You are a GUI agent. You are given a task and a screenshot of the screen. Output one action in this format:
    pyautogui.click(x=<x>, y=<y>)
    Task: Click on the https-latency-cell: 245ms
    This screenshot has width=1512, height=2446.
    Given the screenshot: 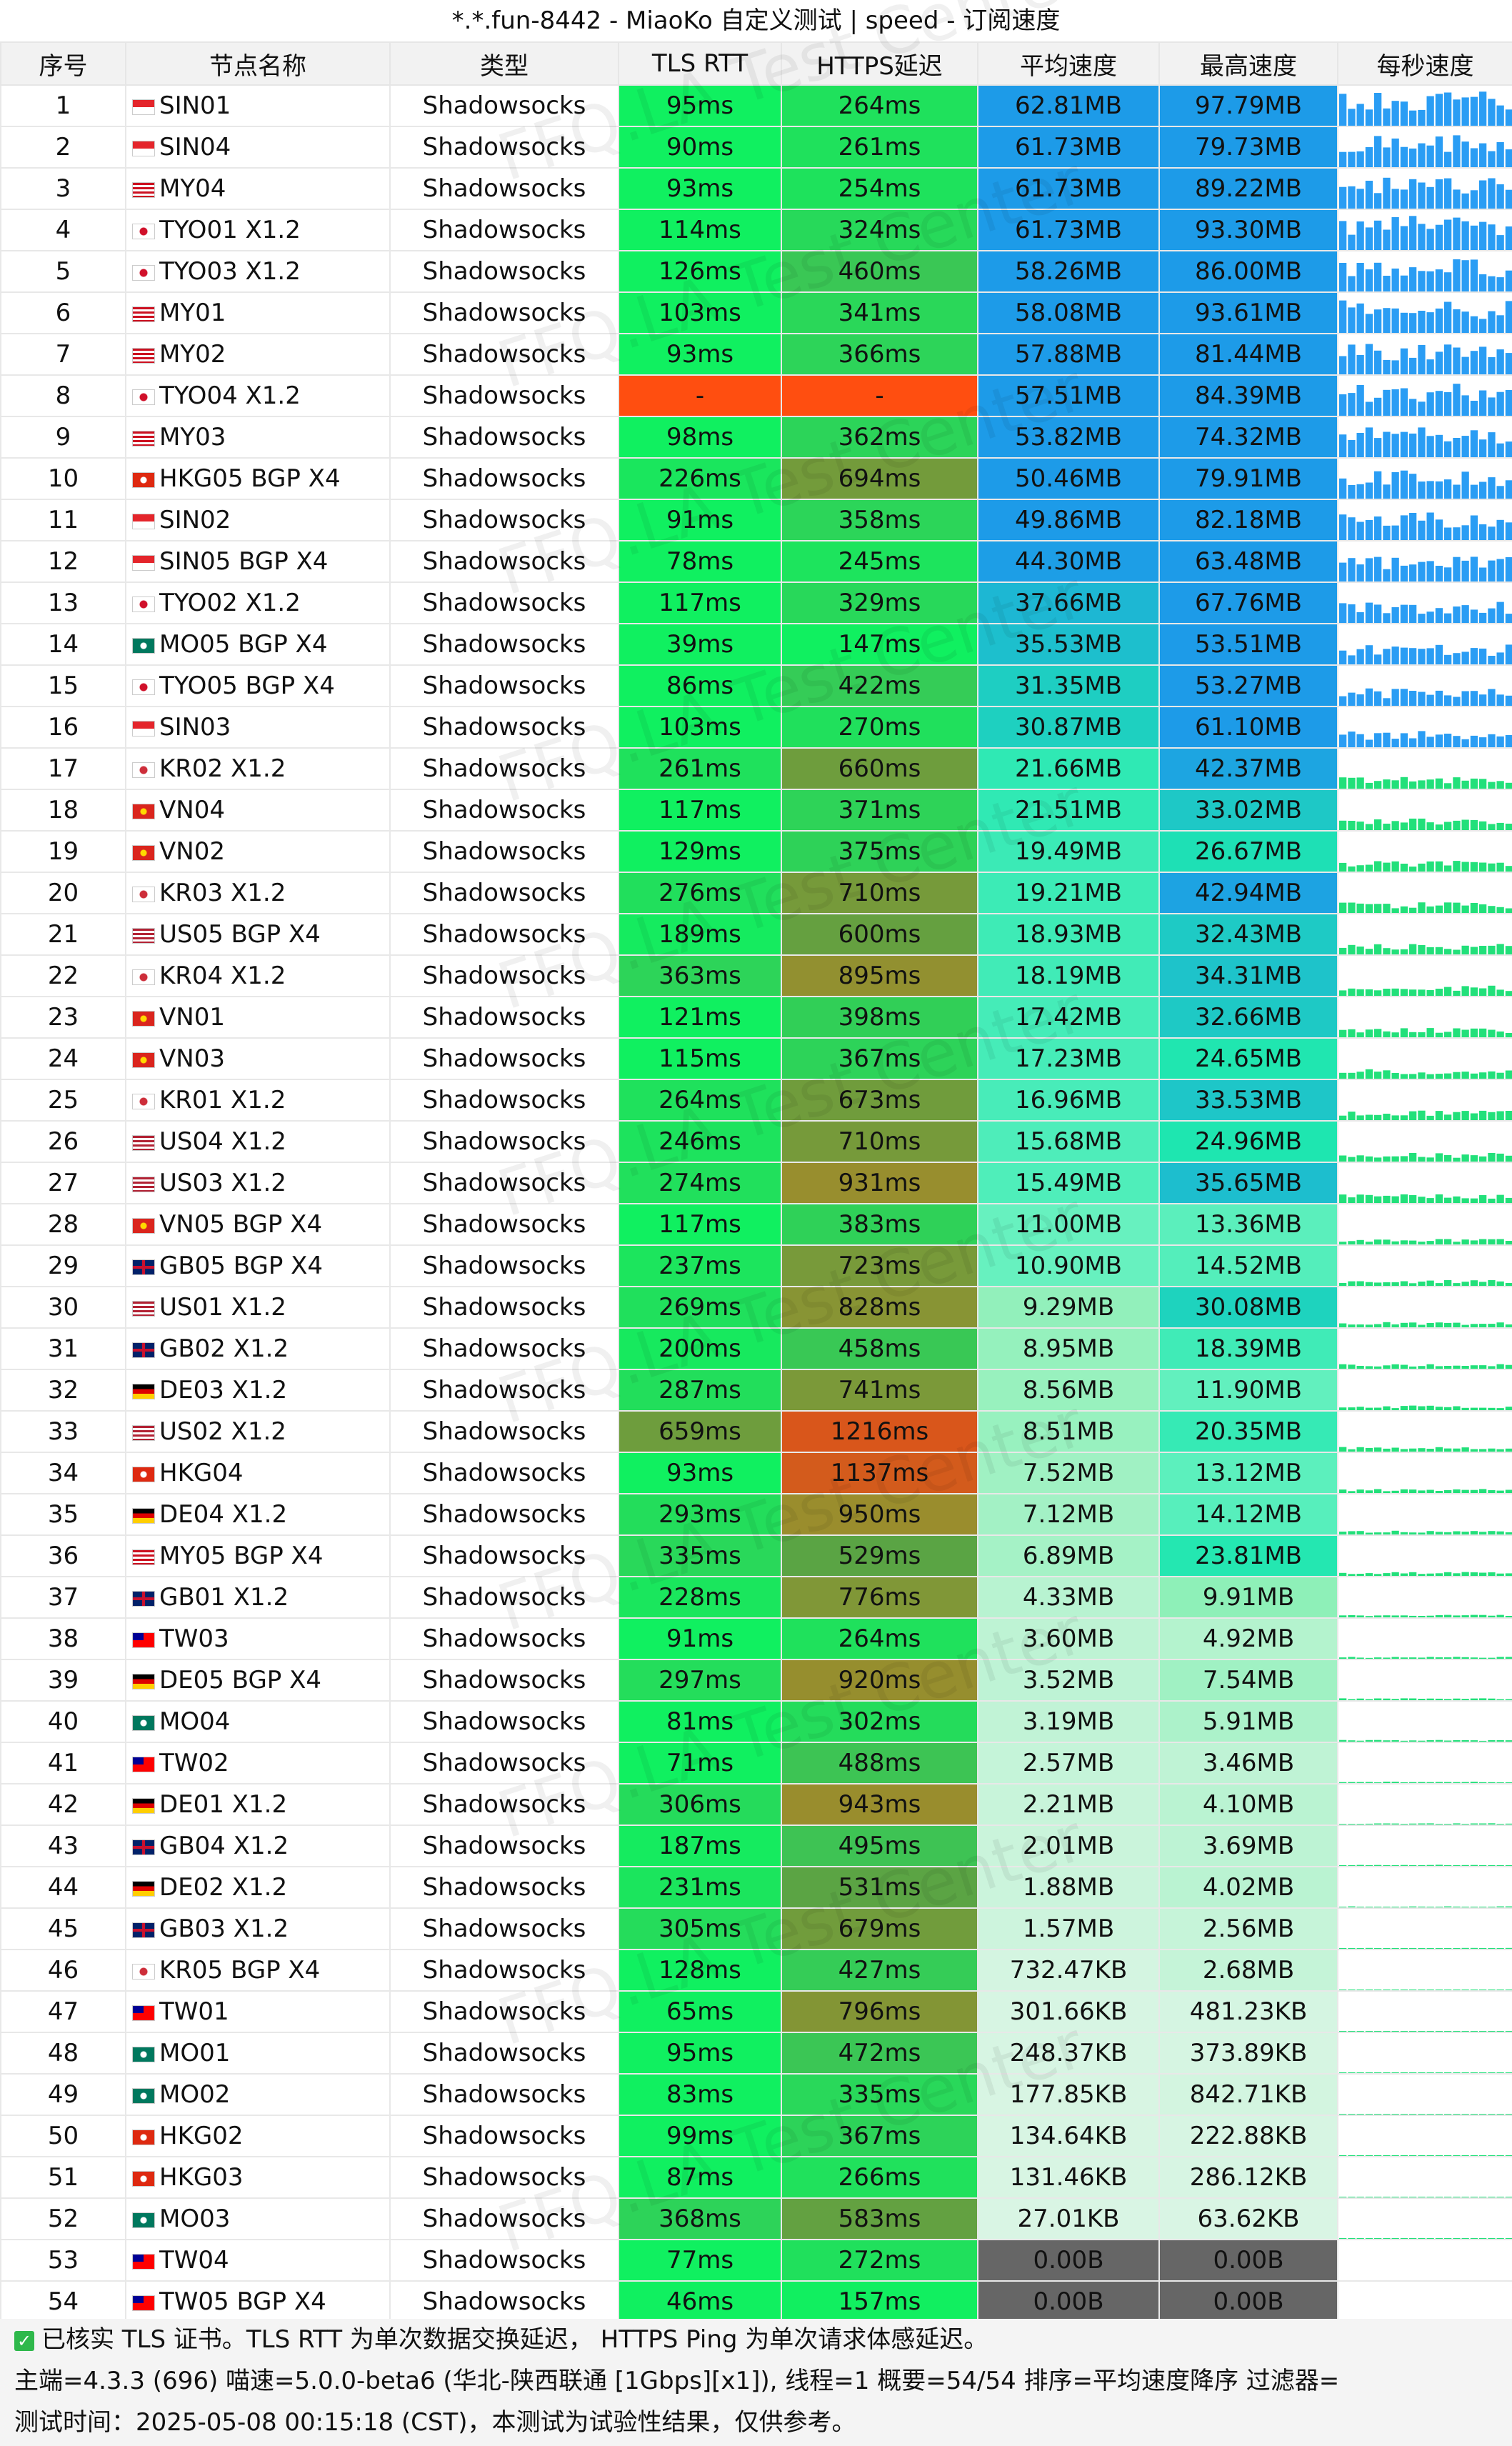 What is the action you would take?
    pyautogui.click(x=879, y=561)
    